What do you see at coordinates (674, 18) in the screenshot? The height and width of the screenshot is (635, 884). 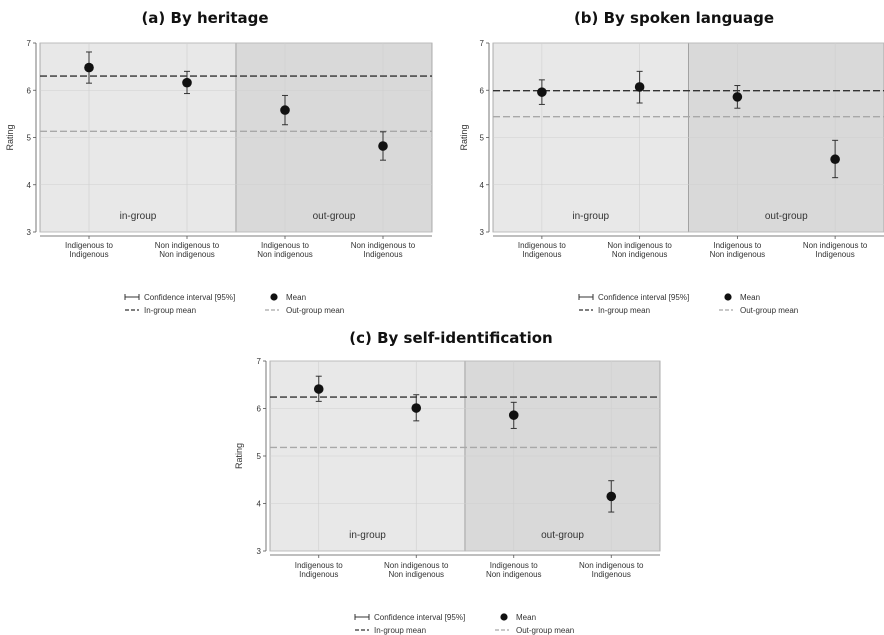 I see `panel-title: (b) By spoken language` at bounding box center [674, 18].